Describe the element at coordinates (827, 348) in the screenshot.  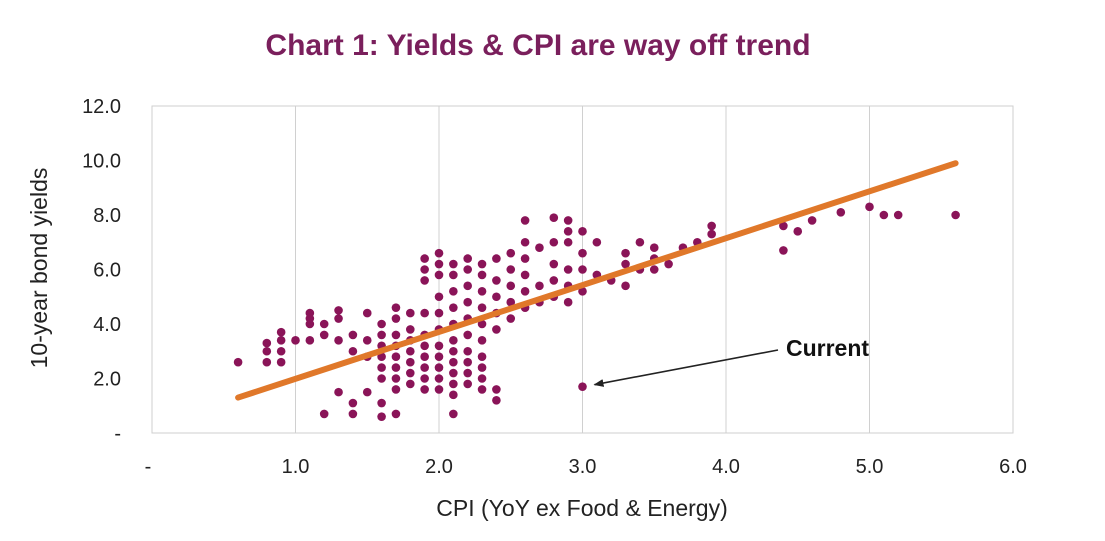
I see `annotation-label: Current` at that location.